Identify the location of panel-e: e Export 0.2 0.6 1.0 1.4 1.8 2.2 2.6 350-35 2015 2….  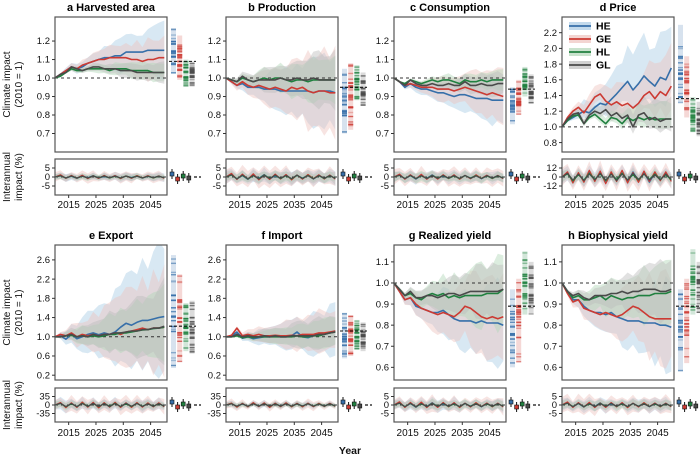
(118, 334).